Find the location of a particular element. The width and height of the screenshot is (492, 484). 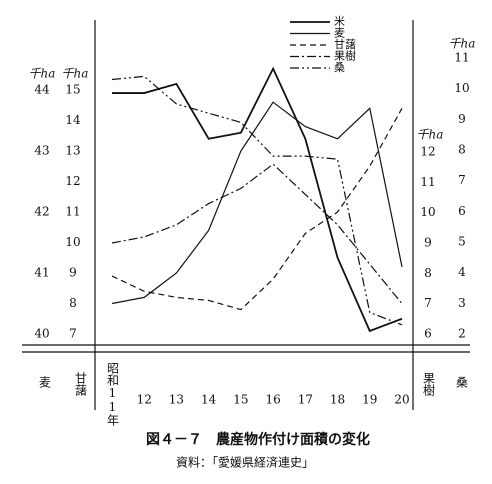

x-tick-label: 昭和11年 is located at coordinates (113, 394).